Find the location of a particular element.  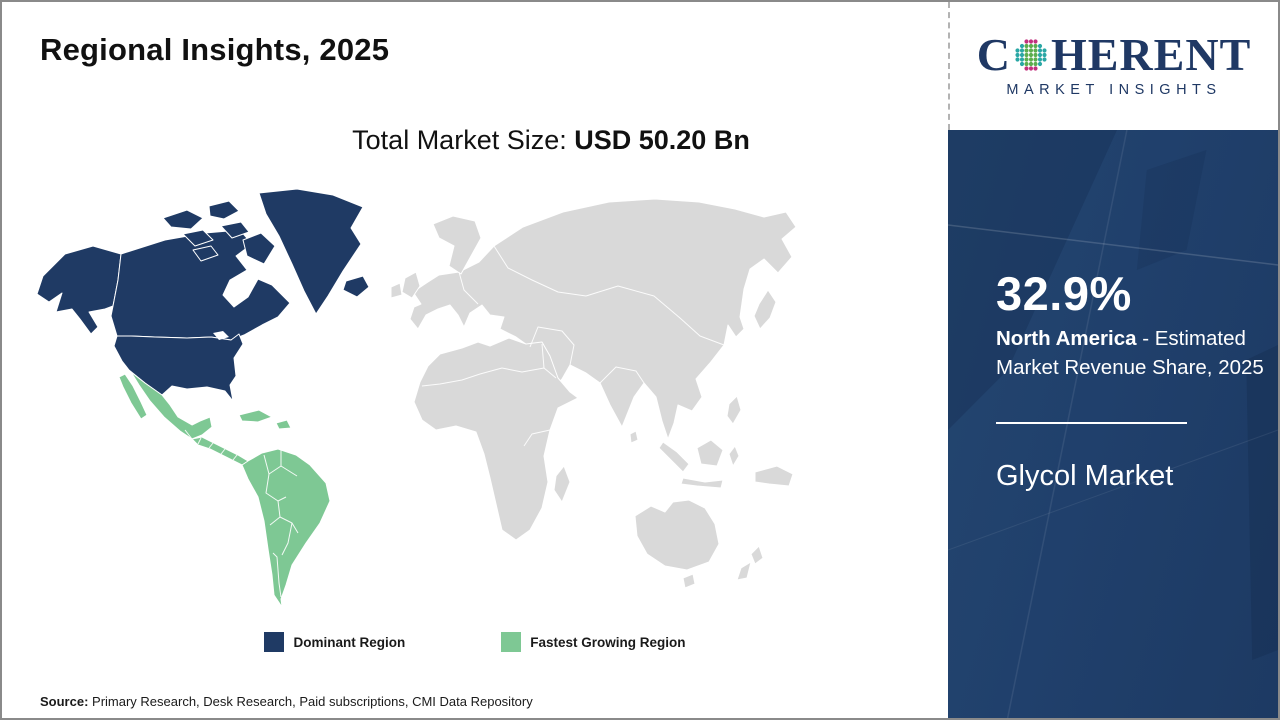

scandinavia is located at coordinates (457, 245).